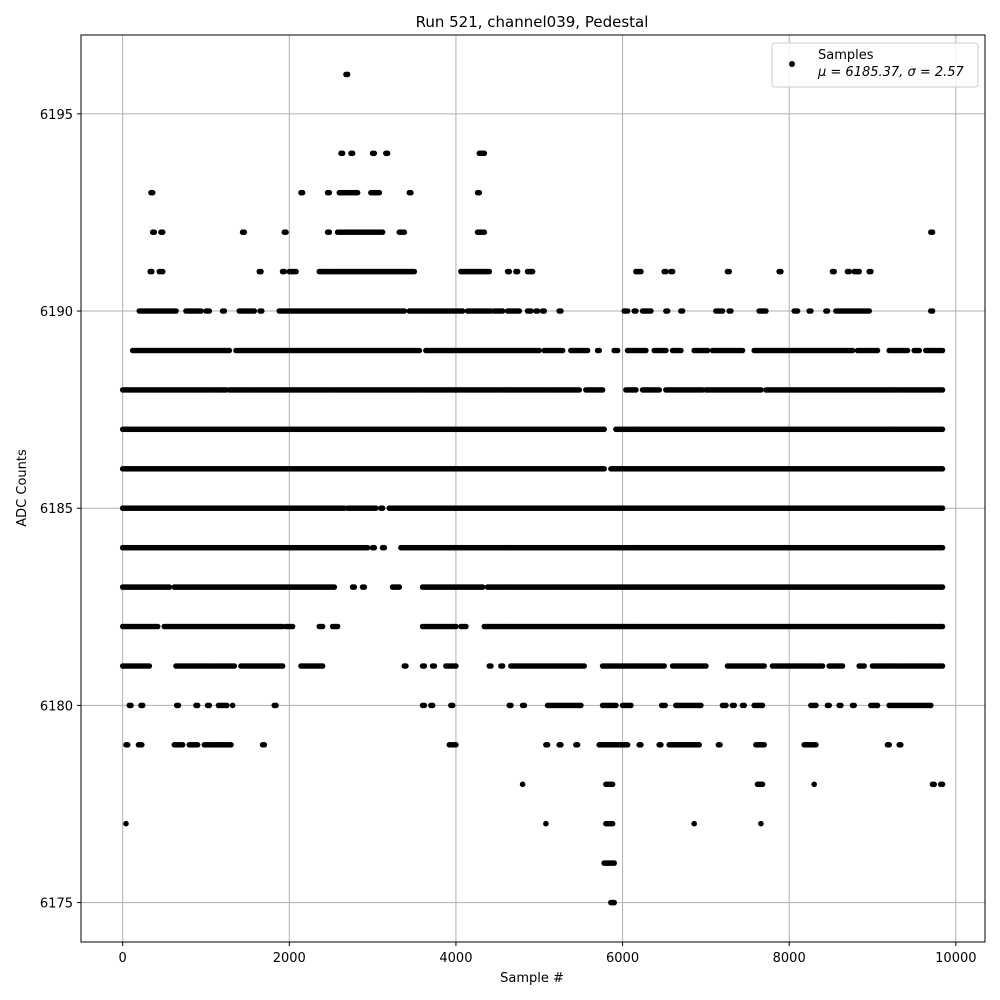  I want to click on x-tick-label: 6000, so click(622, 958).